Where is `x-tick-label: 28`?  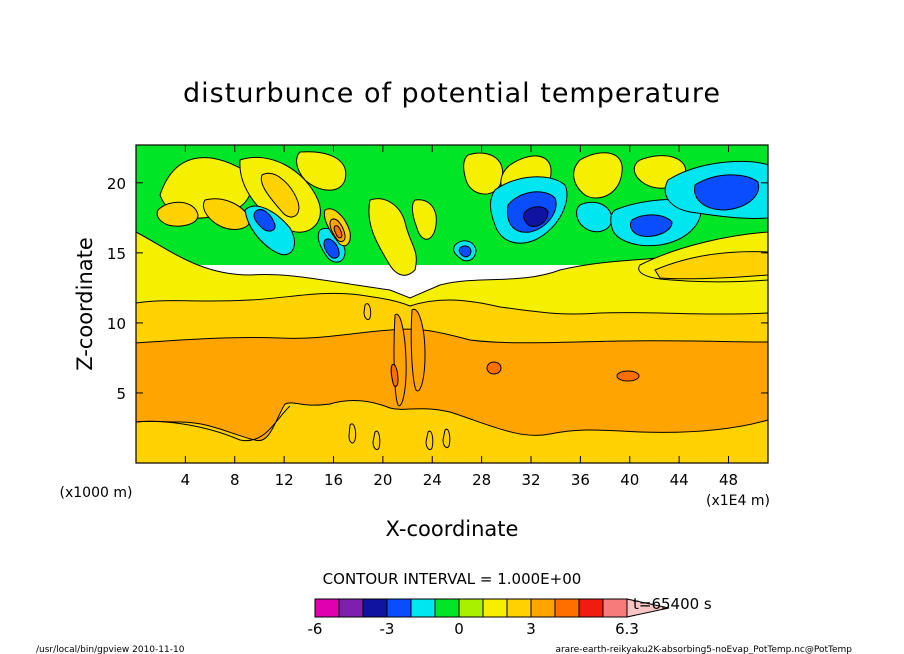
x-tick-label: 28 is located at coordinates (481, 480).